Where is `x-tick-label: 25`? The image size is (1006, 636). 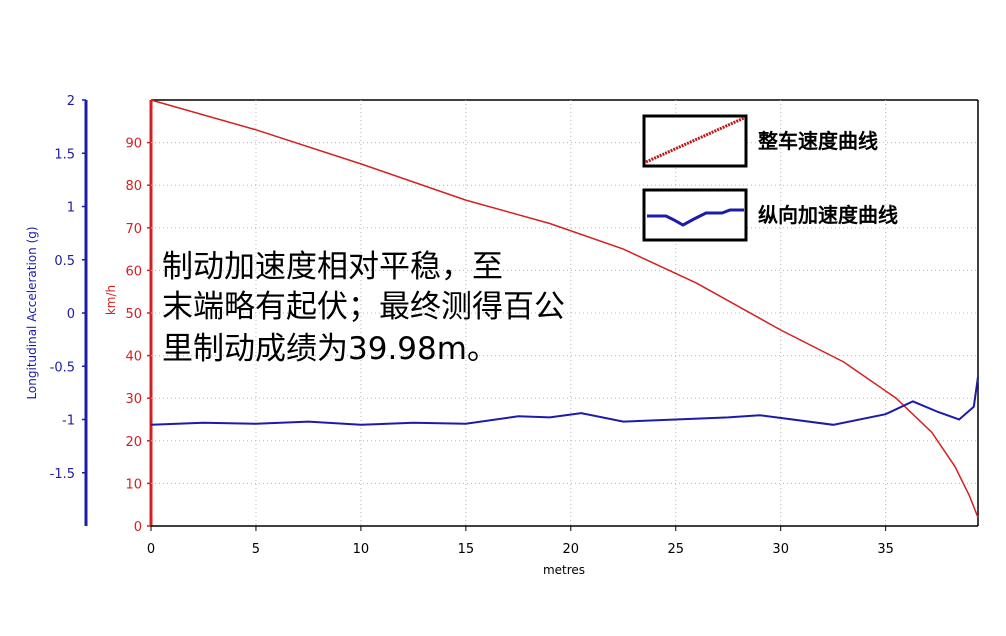 x-tick-label: 25 is located at coordinates (675, 549).